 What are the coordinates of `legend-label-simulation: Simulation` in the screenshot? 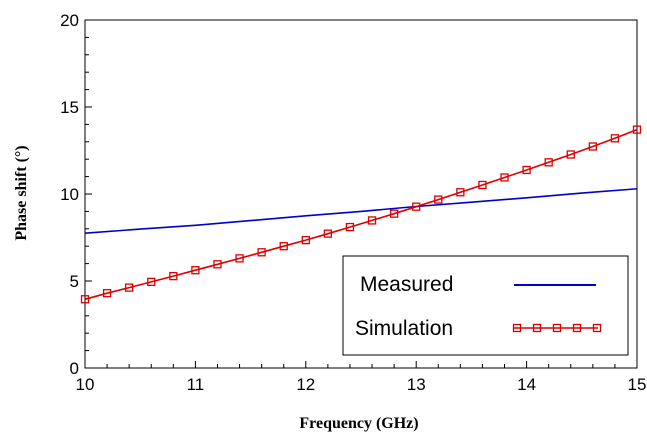 It's located at (404, 328).